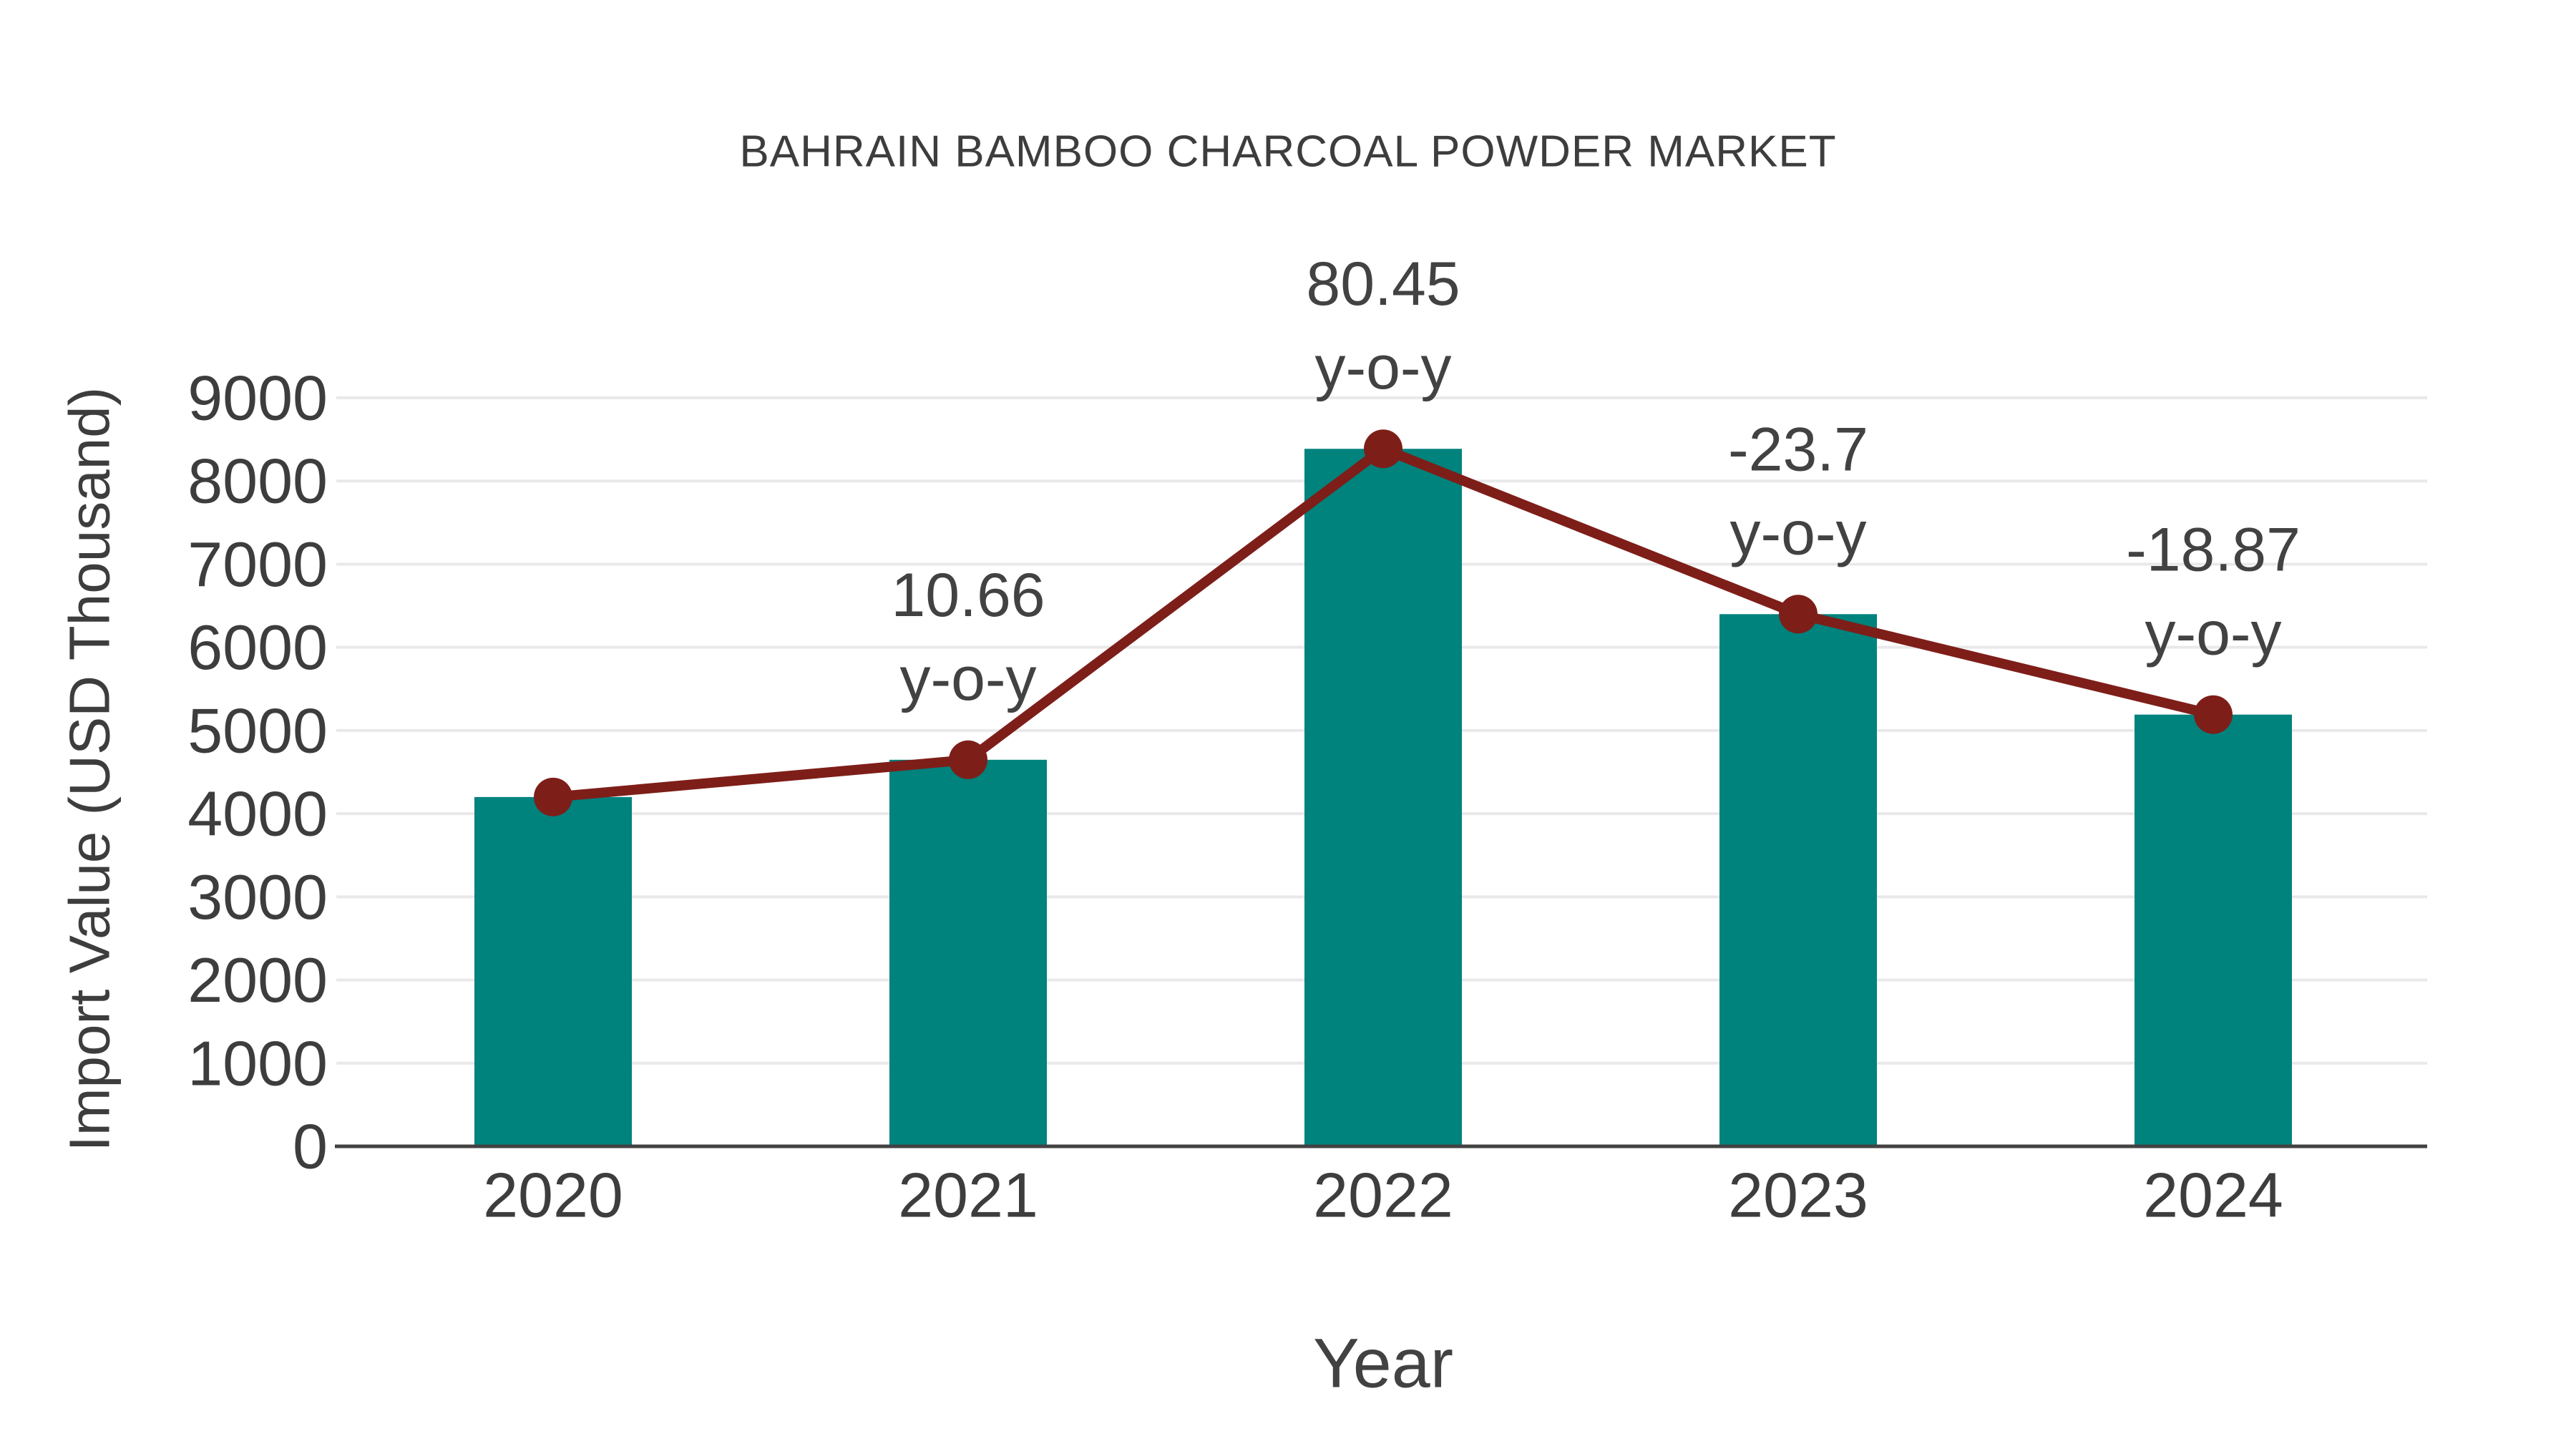 Image resolution: width=2576 pixels, height=1449 pixels. What do you see at coordinates (257, 647) in the screenshot?
I see `y-tick-label: 6000` at bounding box center [257, 647].